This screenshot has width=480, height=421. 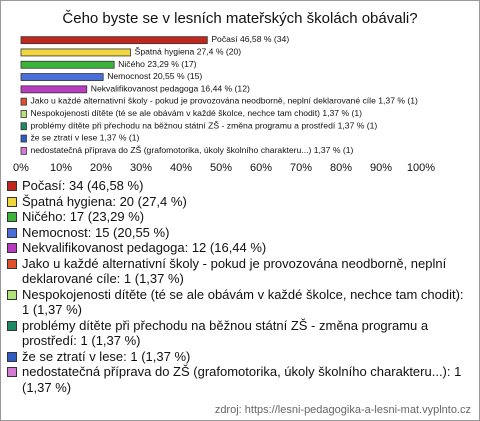 I want to click on bar-category: Nekvalifikovanost pedagoga, so click(x=145, y=89).